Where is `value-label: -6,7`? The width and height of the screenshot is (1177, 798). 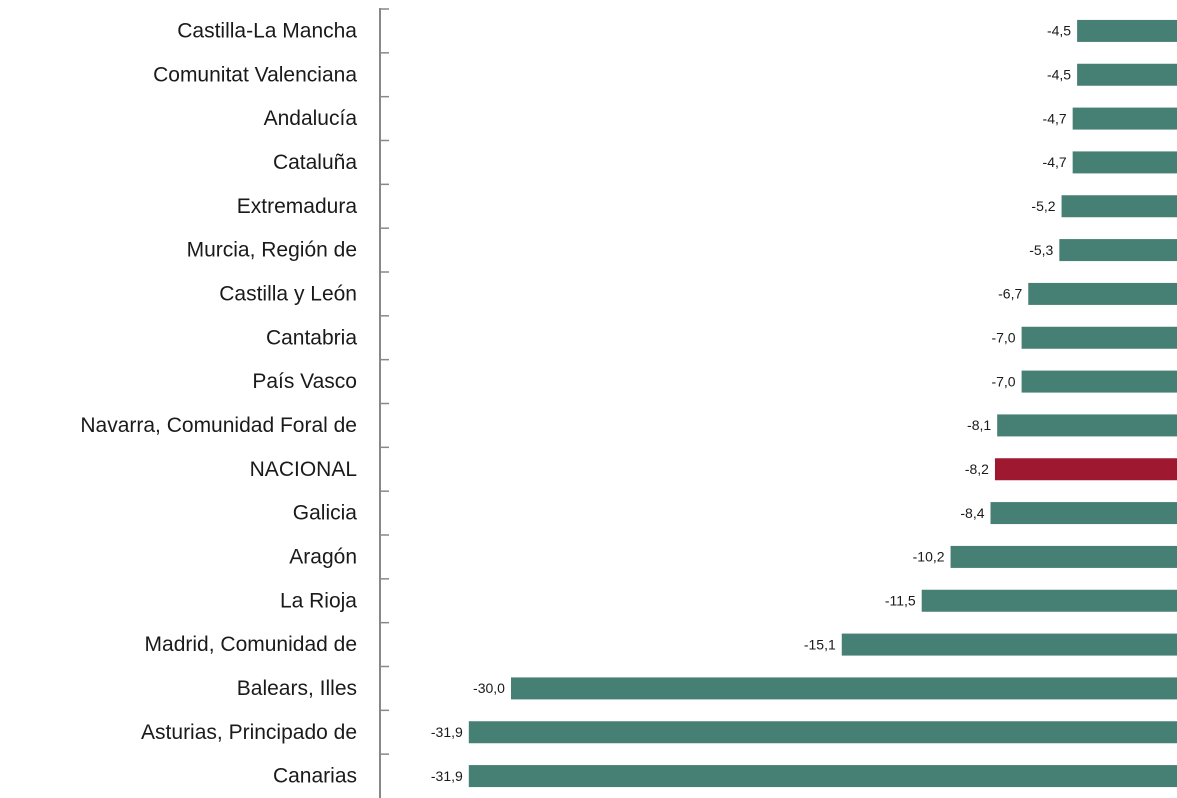
value-label: -6,7 is located at coordinates (1010, 294).